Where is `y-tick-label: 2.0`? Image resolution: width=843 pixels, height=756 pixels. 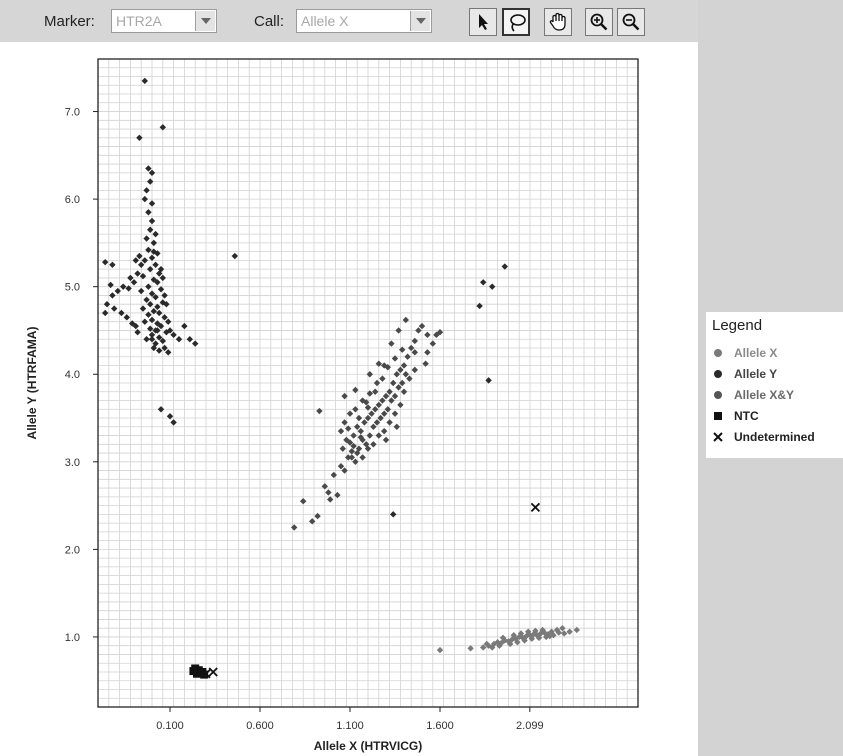
y-tick-label: 2.0 is located at coordinates (72, 550).